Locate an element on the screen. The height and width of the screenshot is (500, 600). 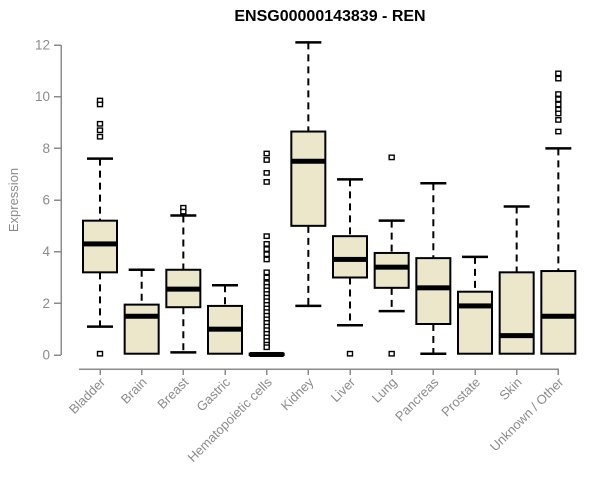
box-brain is located at coordinates (141, 311).